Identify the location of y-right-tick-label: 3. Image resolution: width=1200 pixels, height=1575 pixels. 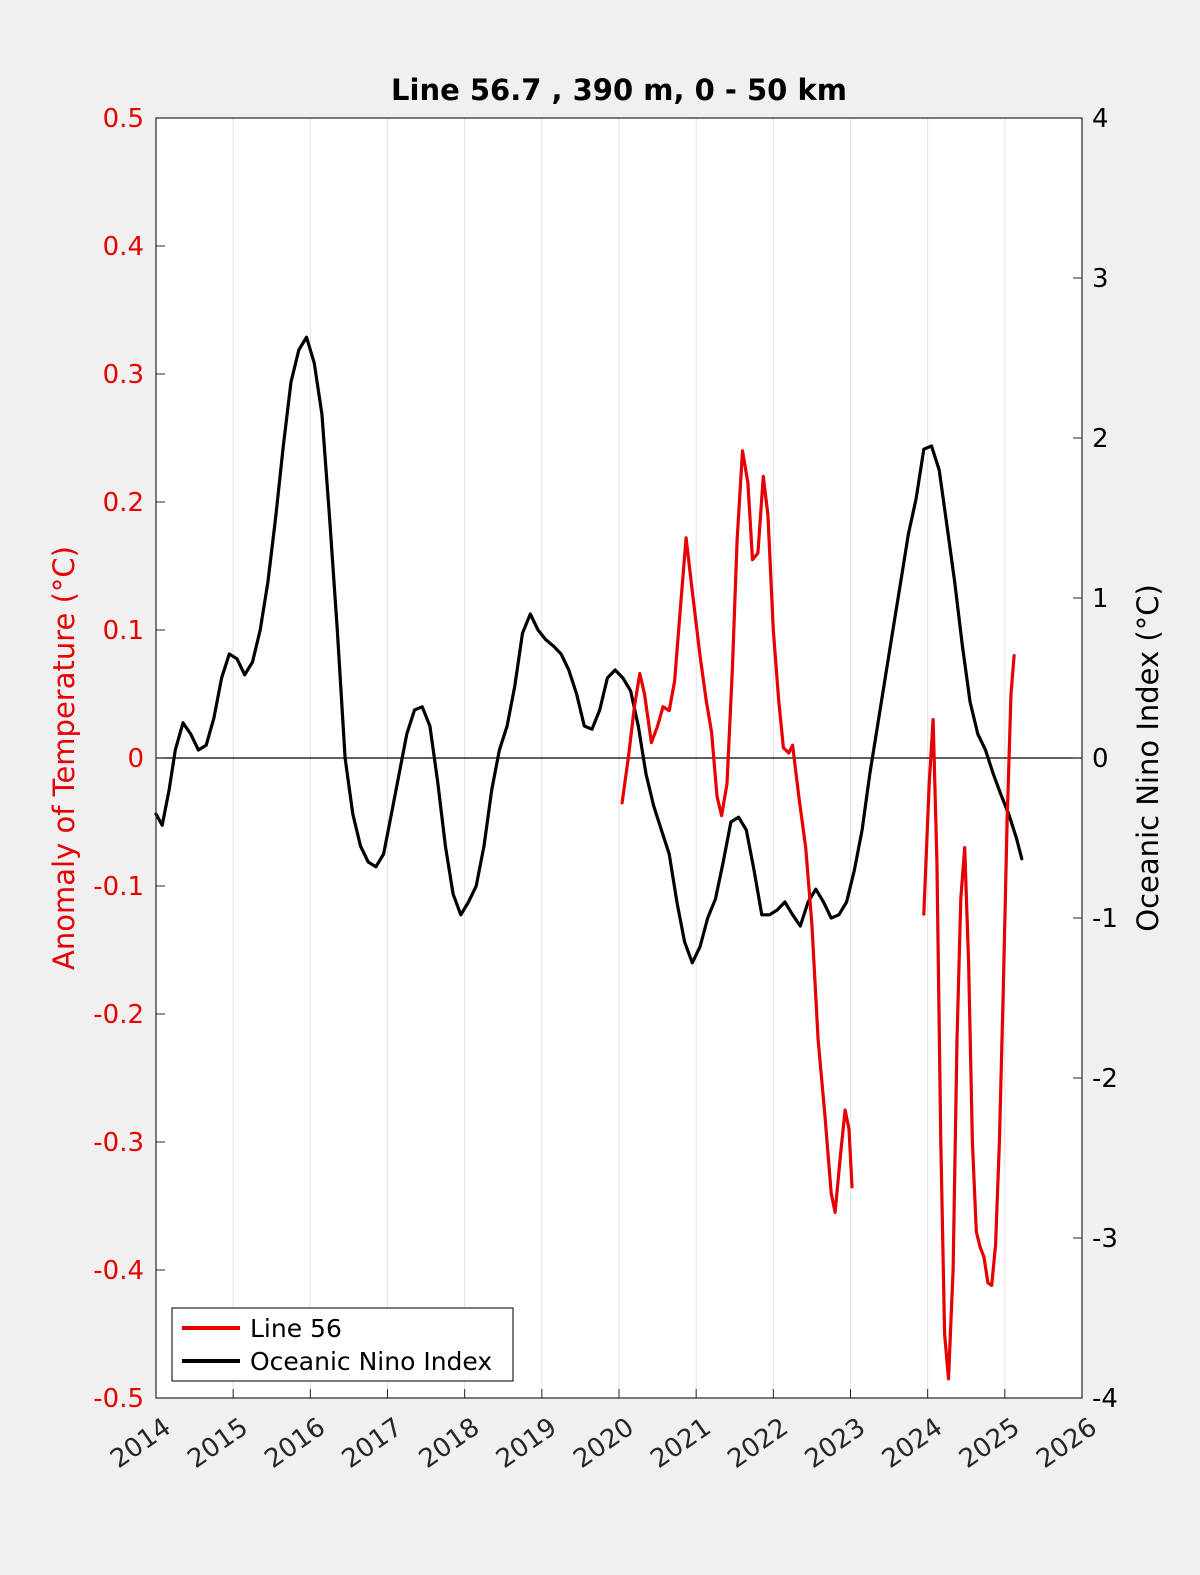
(1100, 279).